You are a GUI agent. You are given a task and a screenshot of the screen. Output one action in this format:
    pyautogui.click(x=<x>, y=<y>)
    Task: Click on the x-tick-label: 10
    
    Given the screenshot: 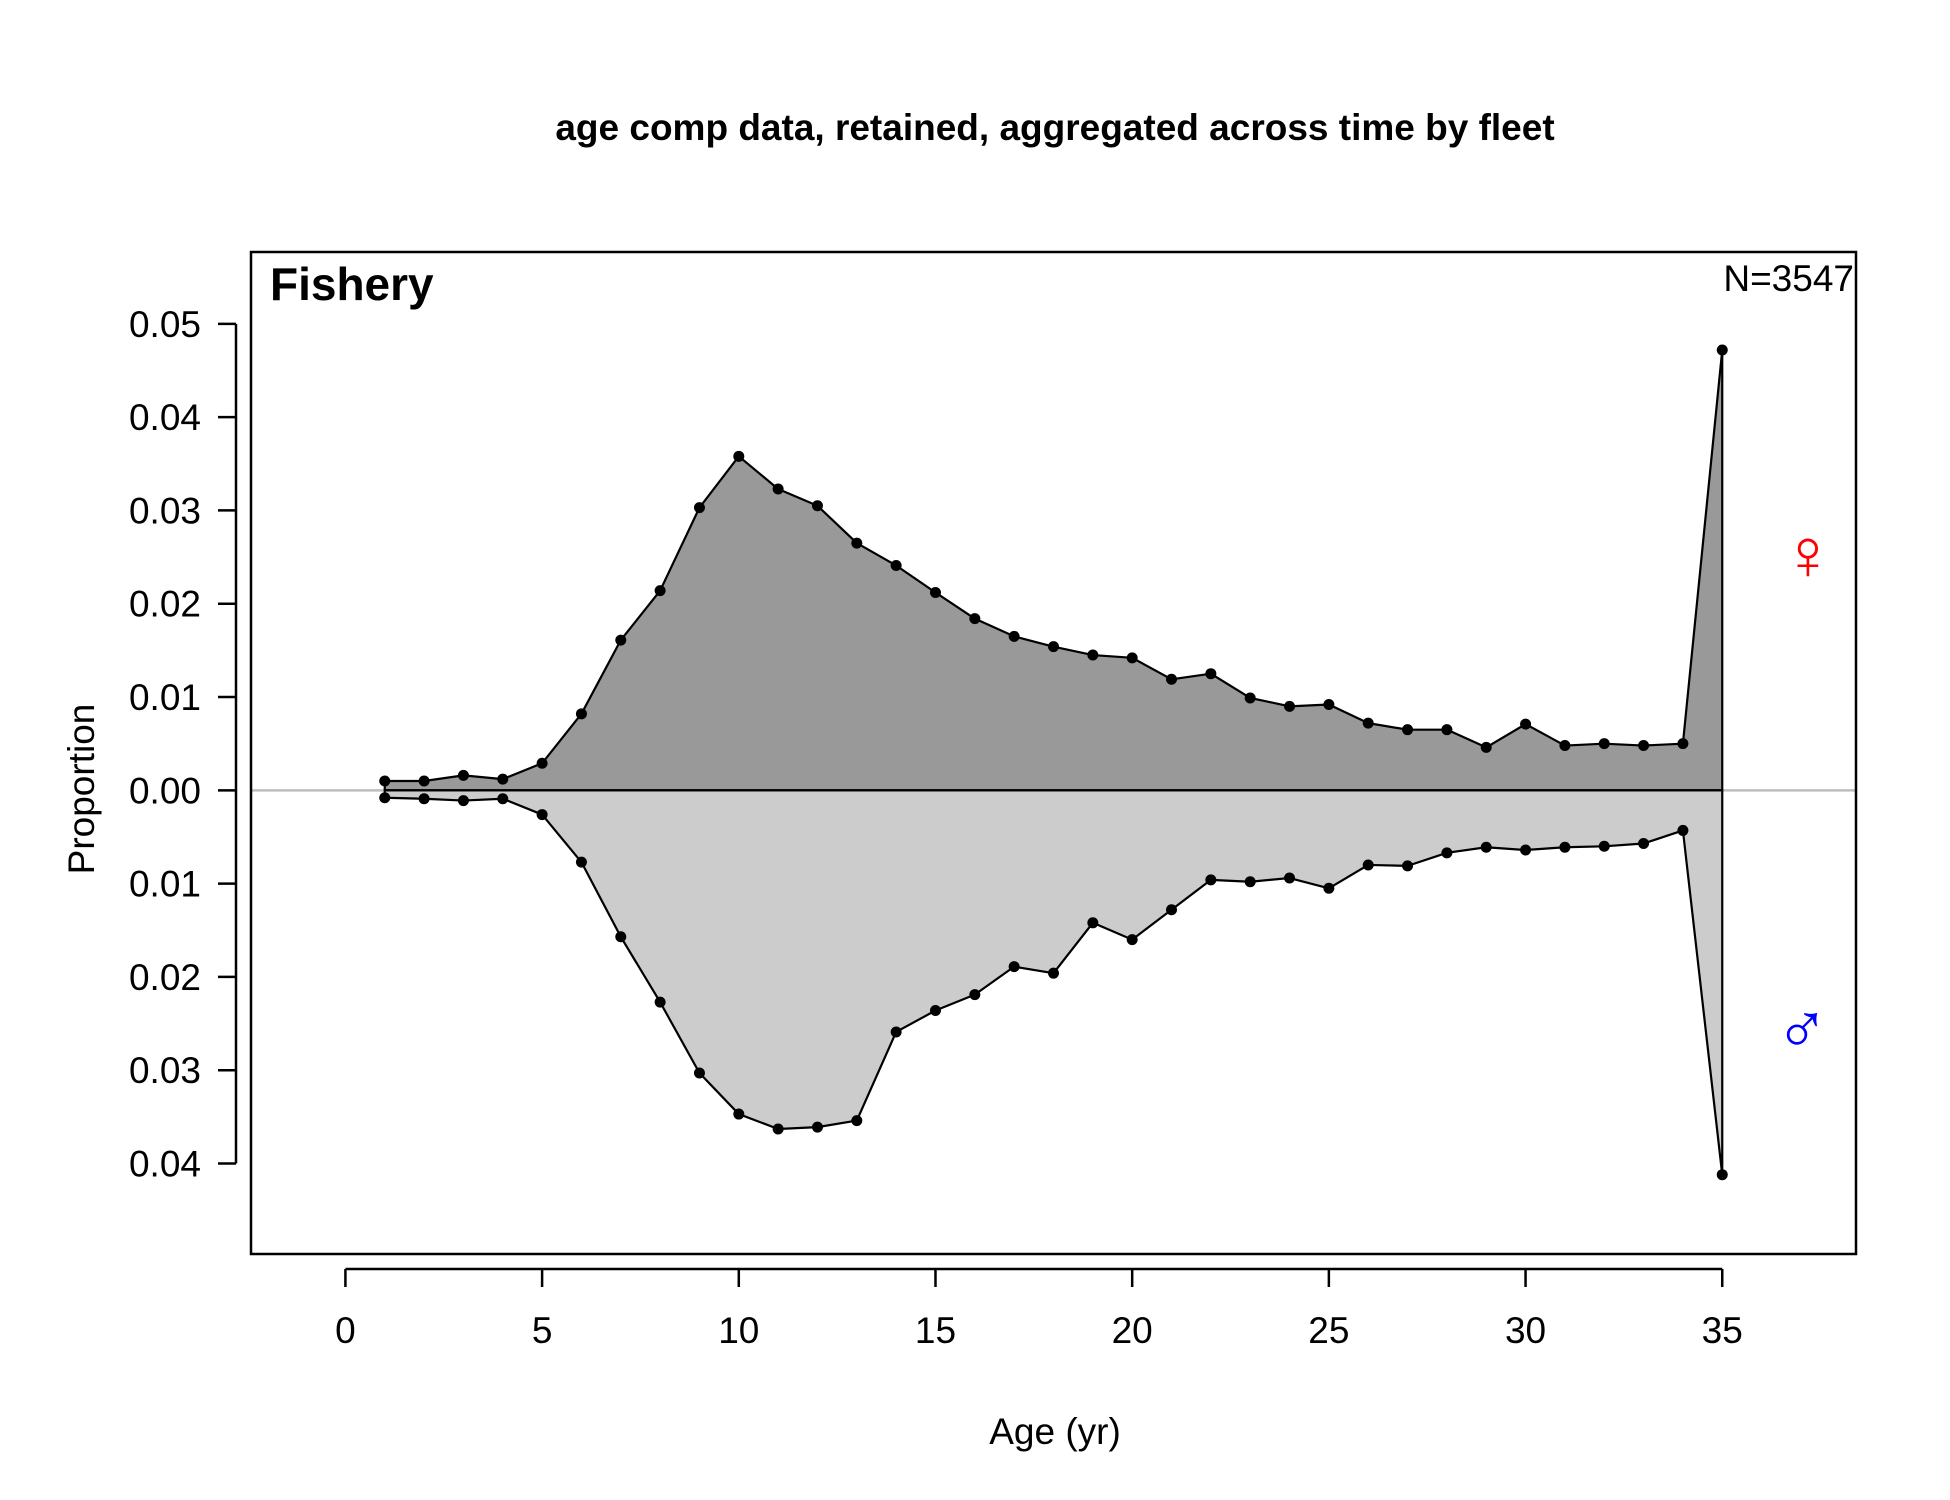 What is the action you would take?
    pyautogui.click(x=738, y=1330)
    